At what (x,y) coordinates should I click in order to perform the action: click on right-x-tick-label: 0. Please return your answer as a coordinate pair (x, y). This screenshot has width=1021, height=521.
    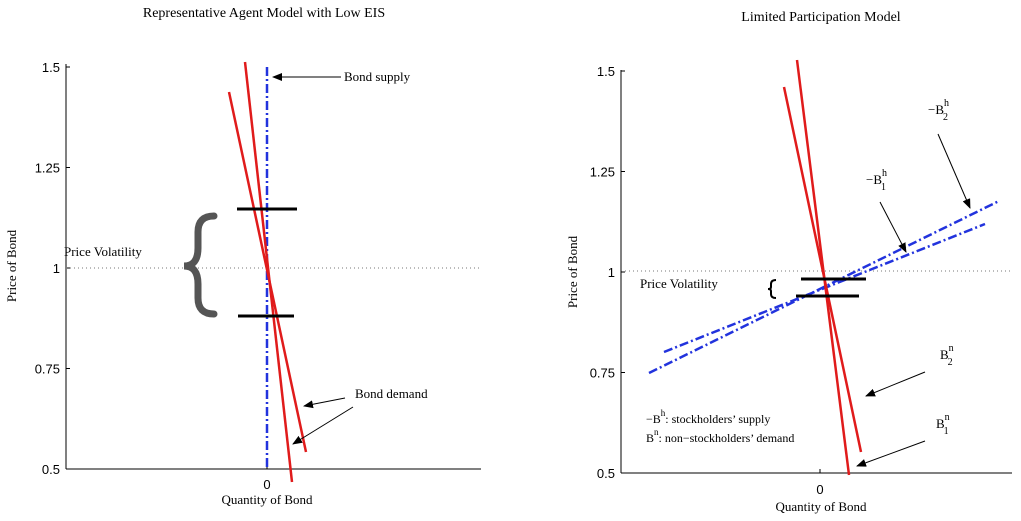
    Looking at the image, I should click on (819, 489).